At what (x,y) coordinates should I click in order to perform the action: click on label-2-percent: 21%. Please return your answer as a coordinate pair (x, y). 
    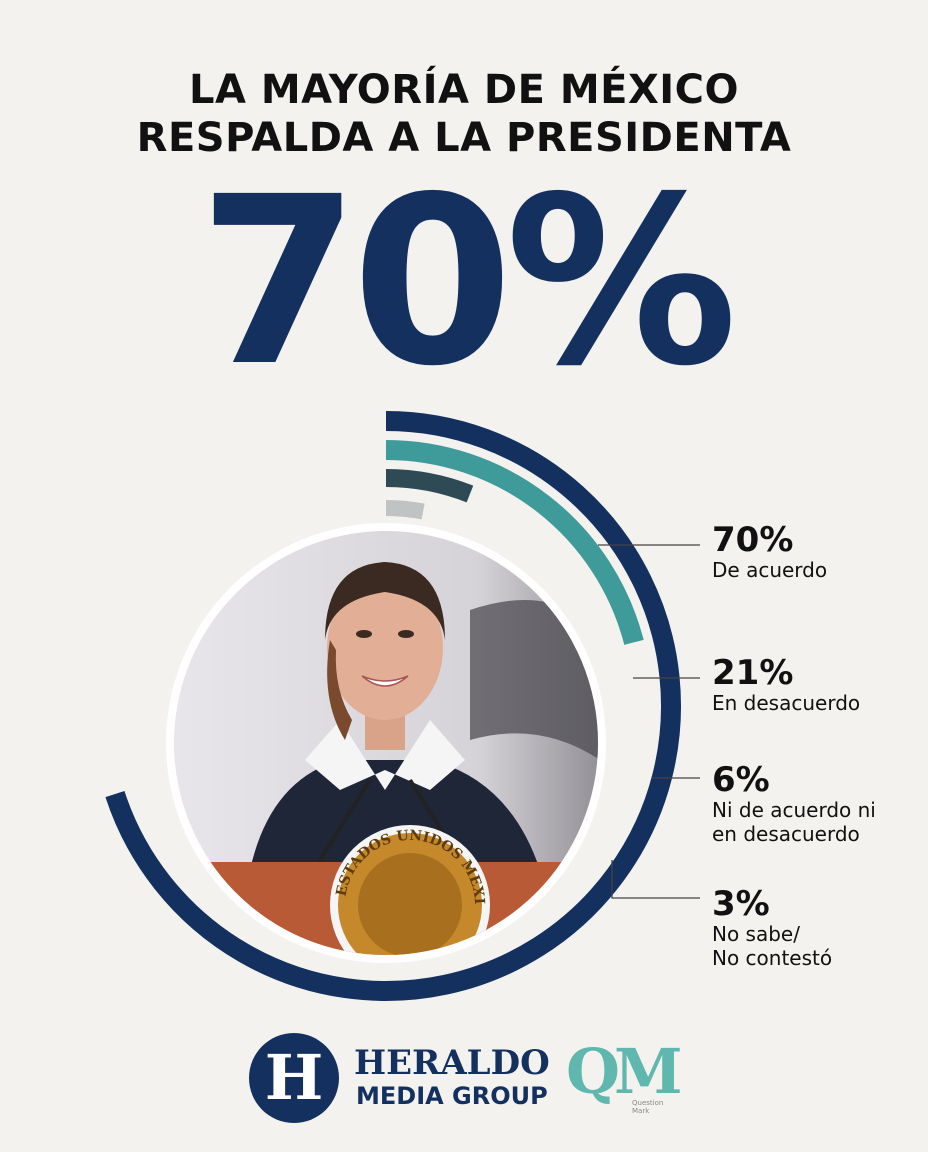
    Looking at the image, I should click on (753, 673).